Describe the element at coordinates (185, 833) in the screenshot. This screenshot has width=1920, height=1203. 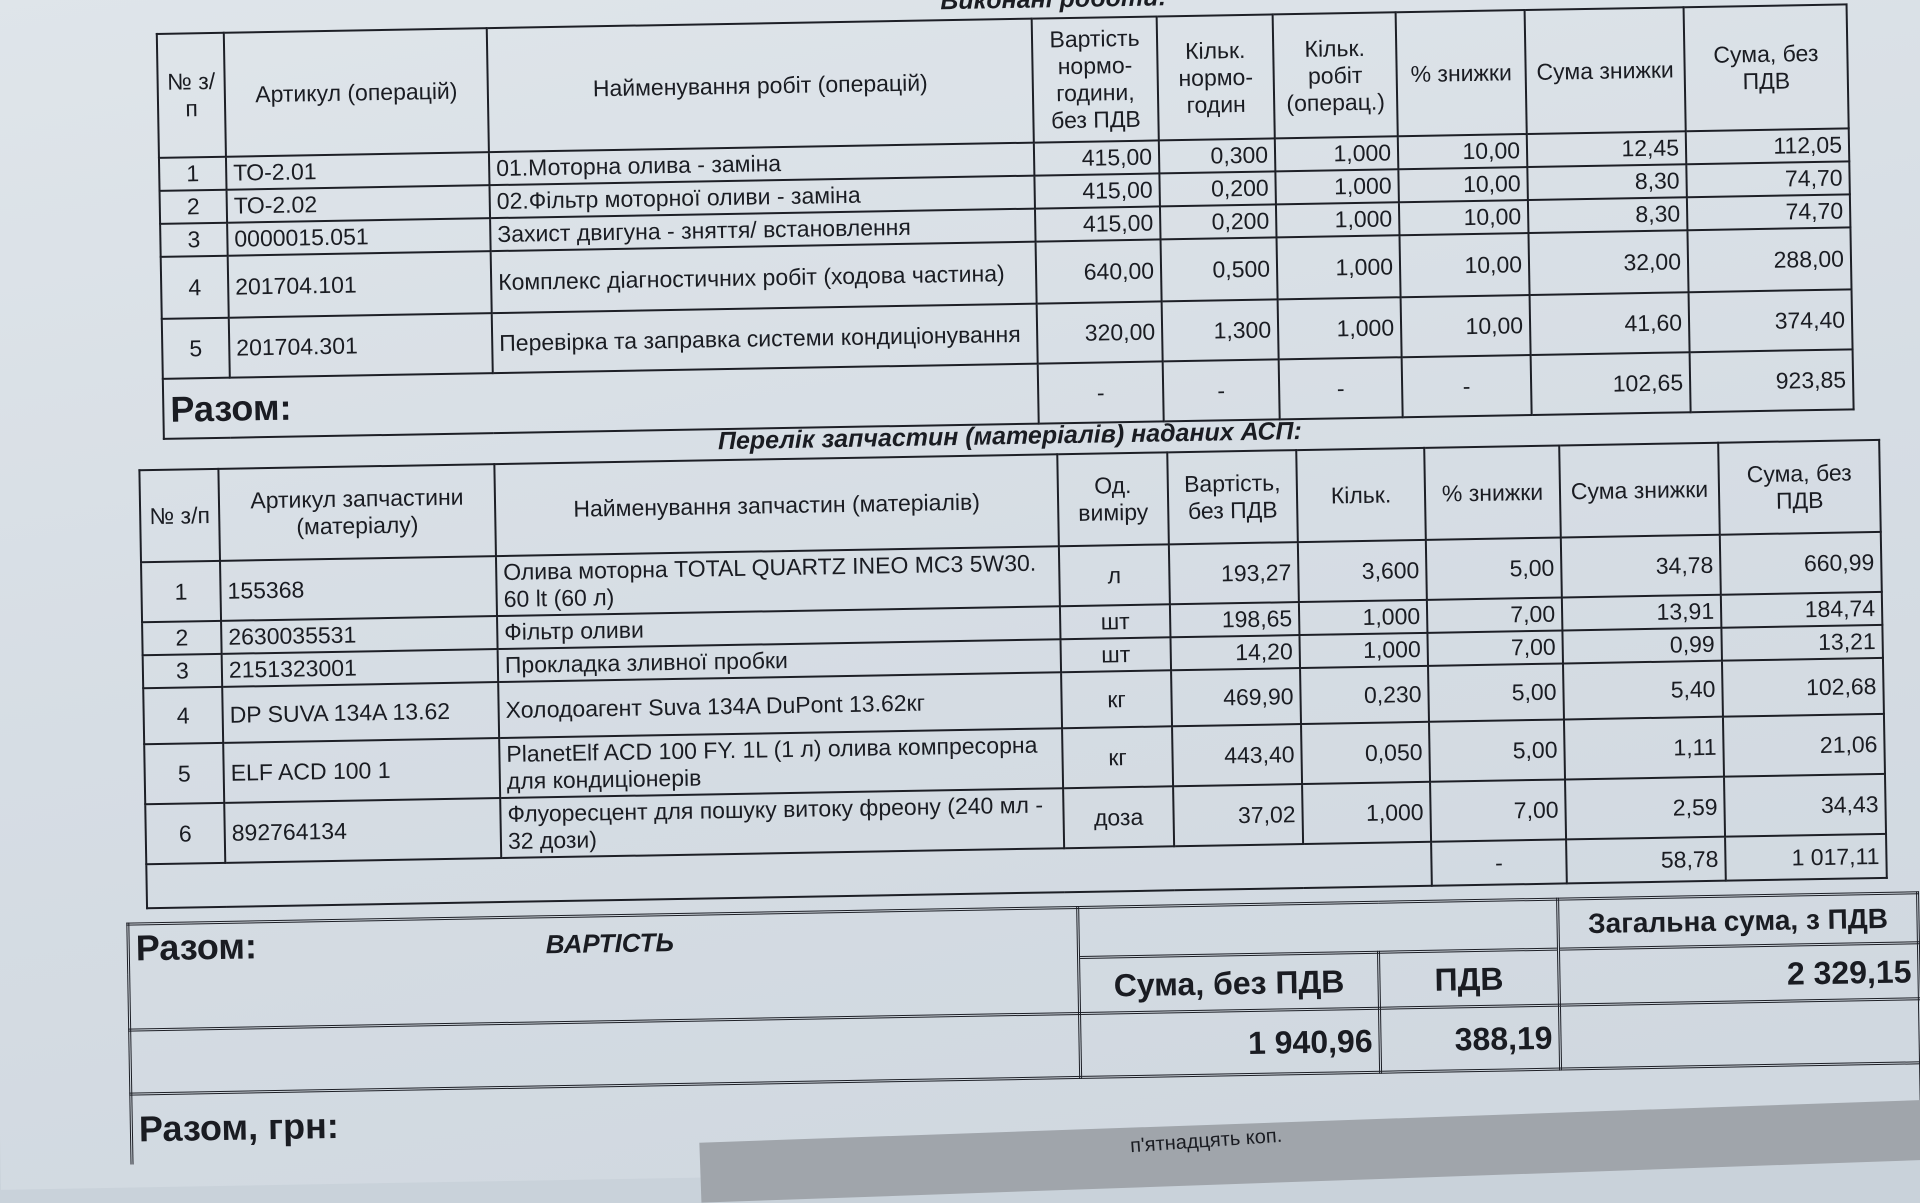
I see `parts-cell-no: 6` at that location.